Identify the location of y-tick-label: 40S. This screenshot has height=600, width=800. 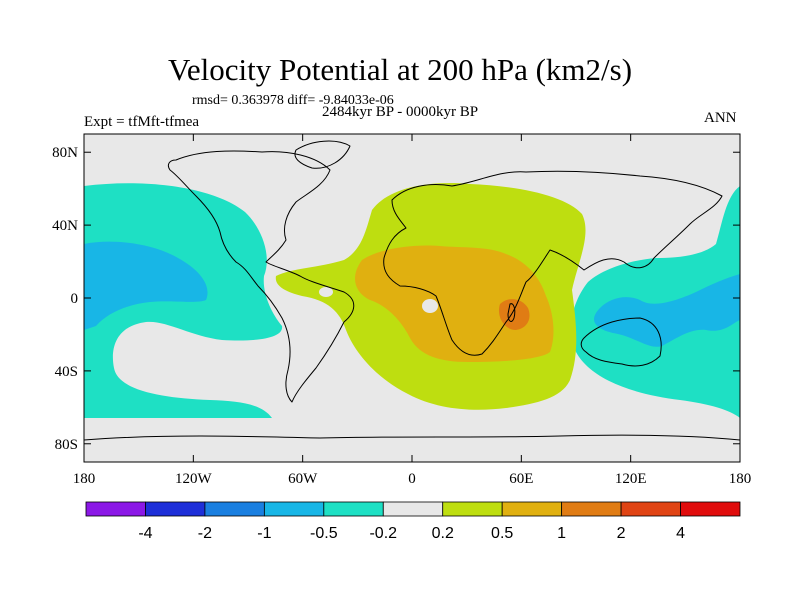
(66, 372).